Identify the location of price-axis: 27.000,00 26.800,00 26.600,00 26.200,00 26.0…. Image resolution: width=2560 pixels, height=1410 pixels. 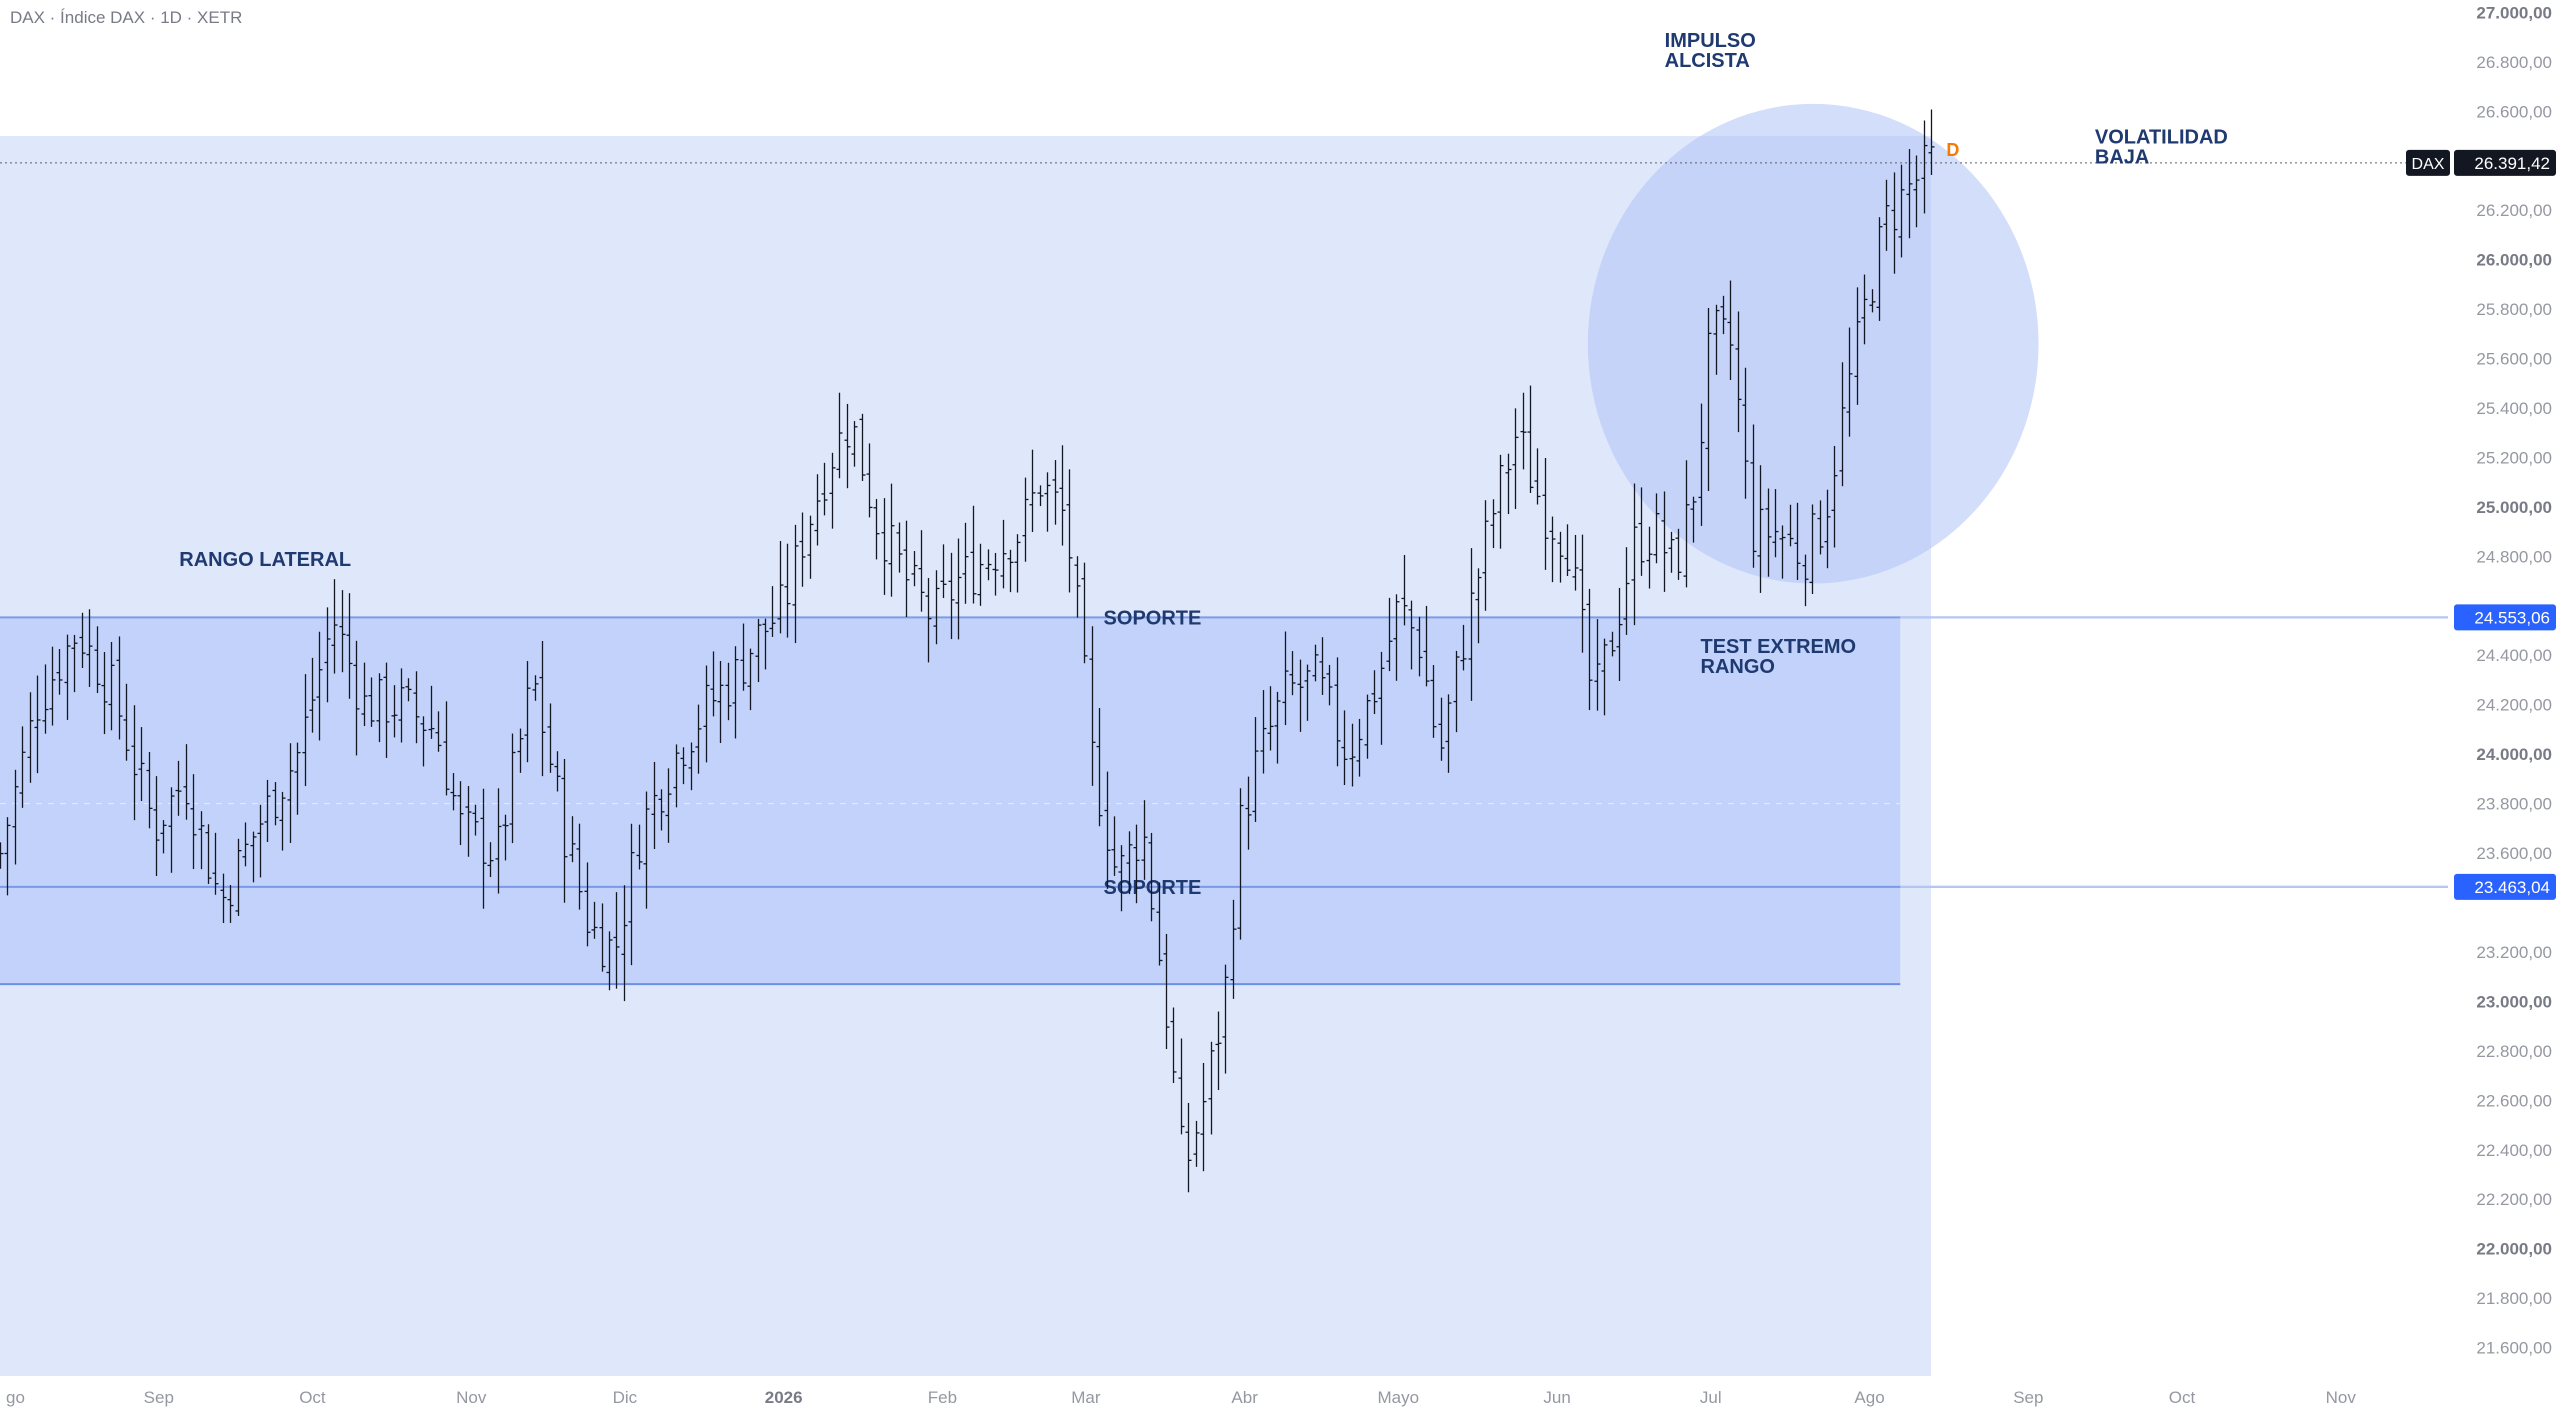
(2514, 680).